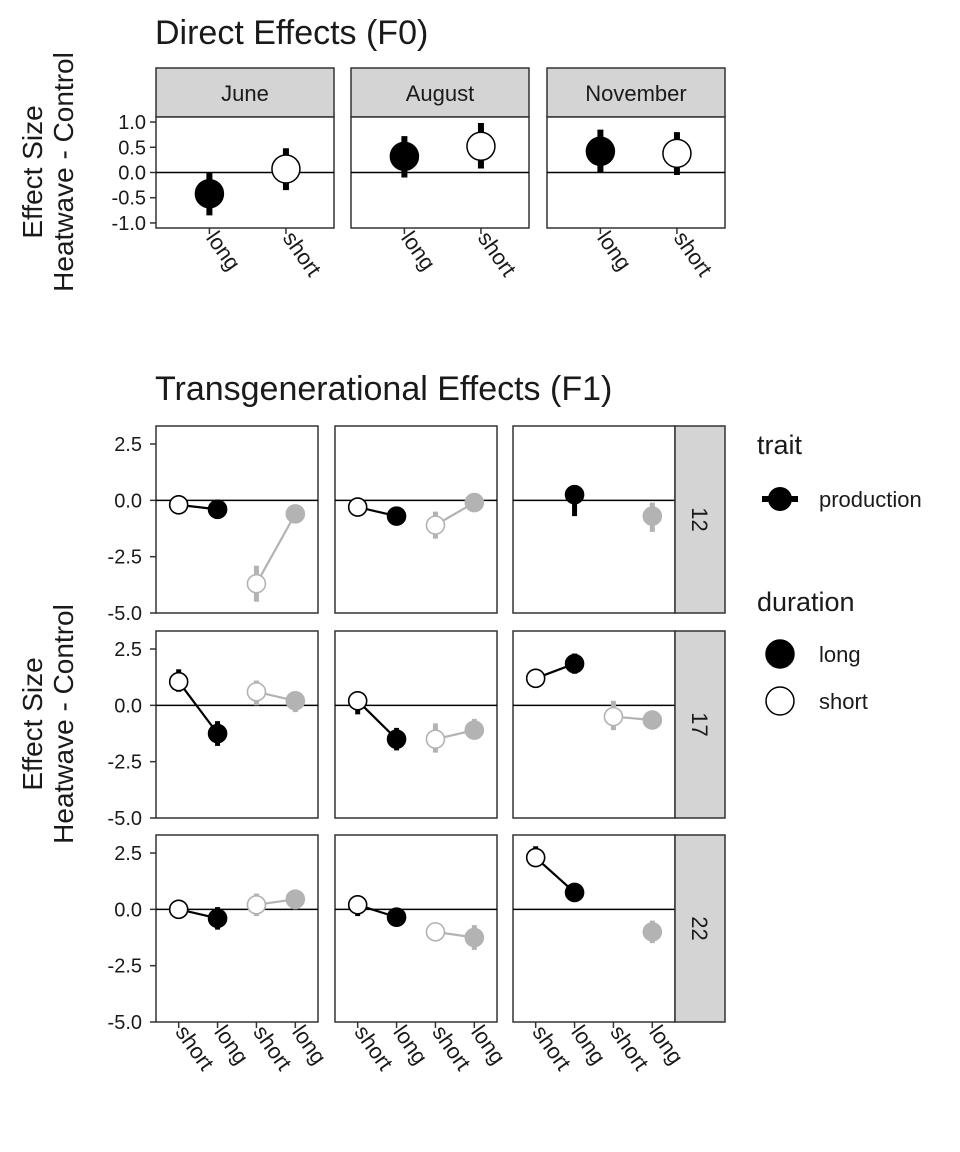  Describe the element at coordinates (416, 724) in the screenshot. I see `facet-panel-row1-col1` at that location.